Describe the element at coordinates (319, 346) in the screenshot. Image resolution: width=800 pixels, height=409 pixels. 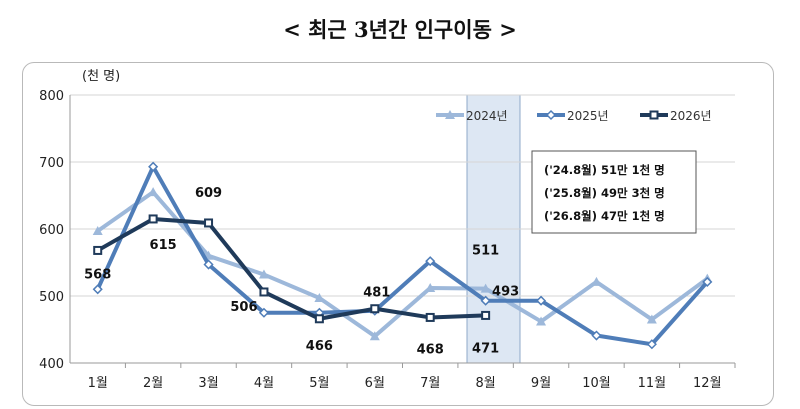
I see `data-label: 466` at that location.